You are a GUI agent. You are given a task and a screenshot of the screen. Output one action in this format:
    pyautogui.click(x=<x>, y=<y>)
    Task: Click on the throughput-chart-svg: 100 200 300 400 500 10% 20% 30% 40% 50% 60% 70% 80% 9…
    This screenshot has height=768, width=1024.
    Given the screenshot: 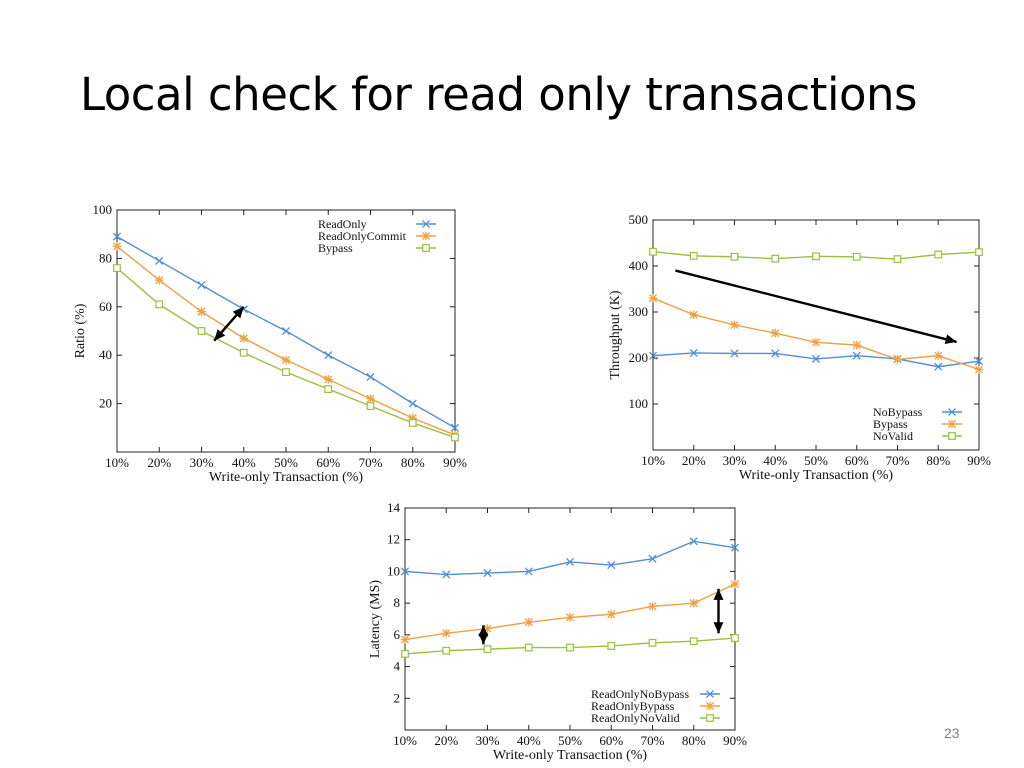 What is the action you would take?
    pyautogui.click(x=799, y=347)
    